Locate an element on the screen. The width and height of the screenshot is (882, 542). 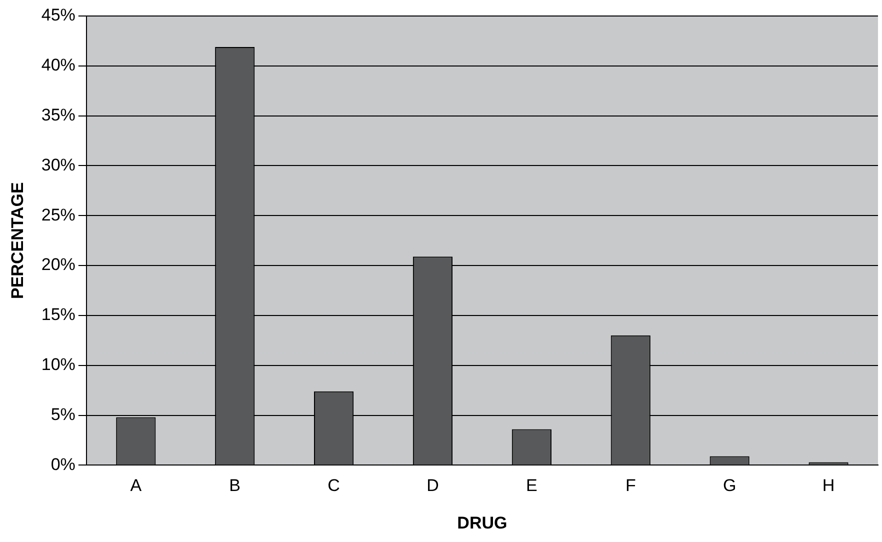
y-tick-label: 35% is located at coordinates (58, 115).